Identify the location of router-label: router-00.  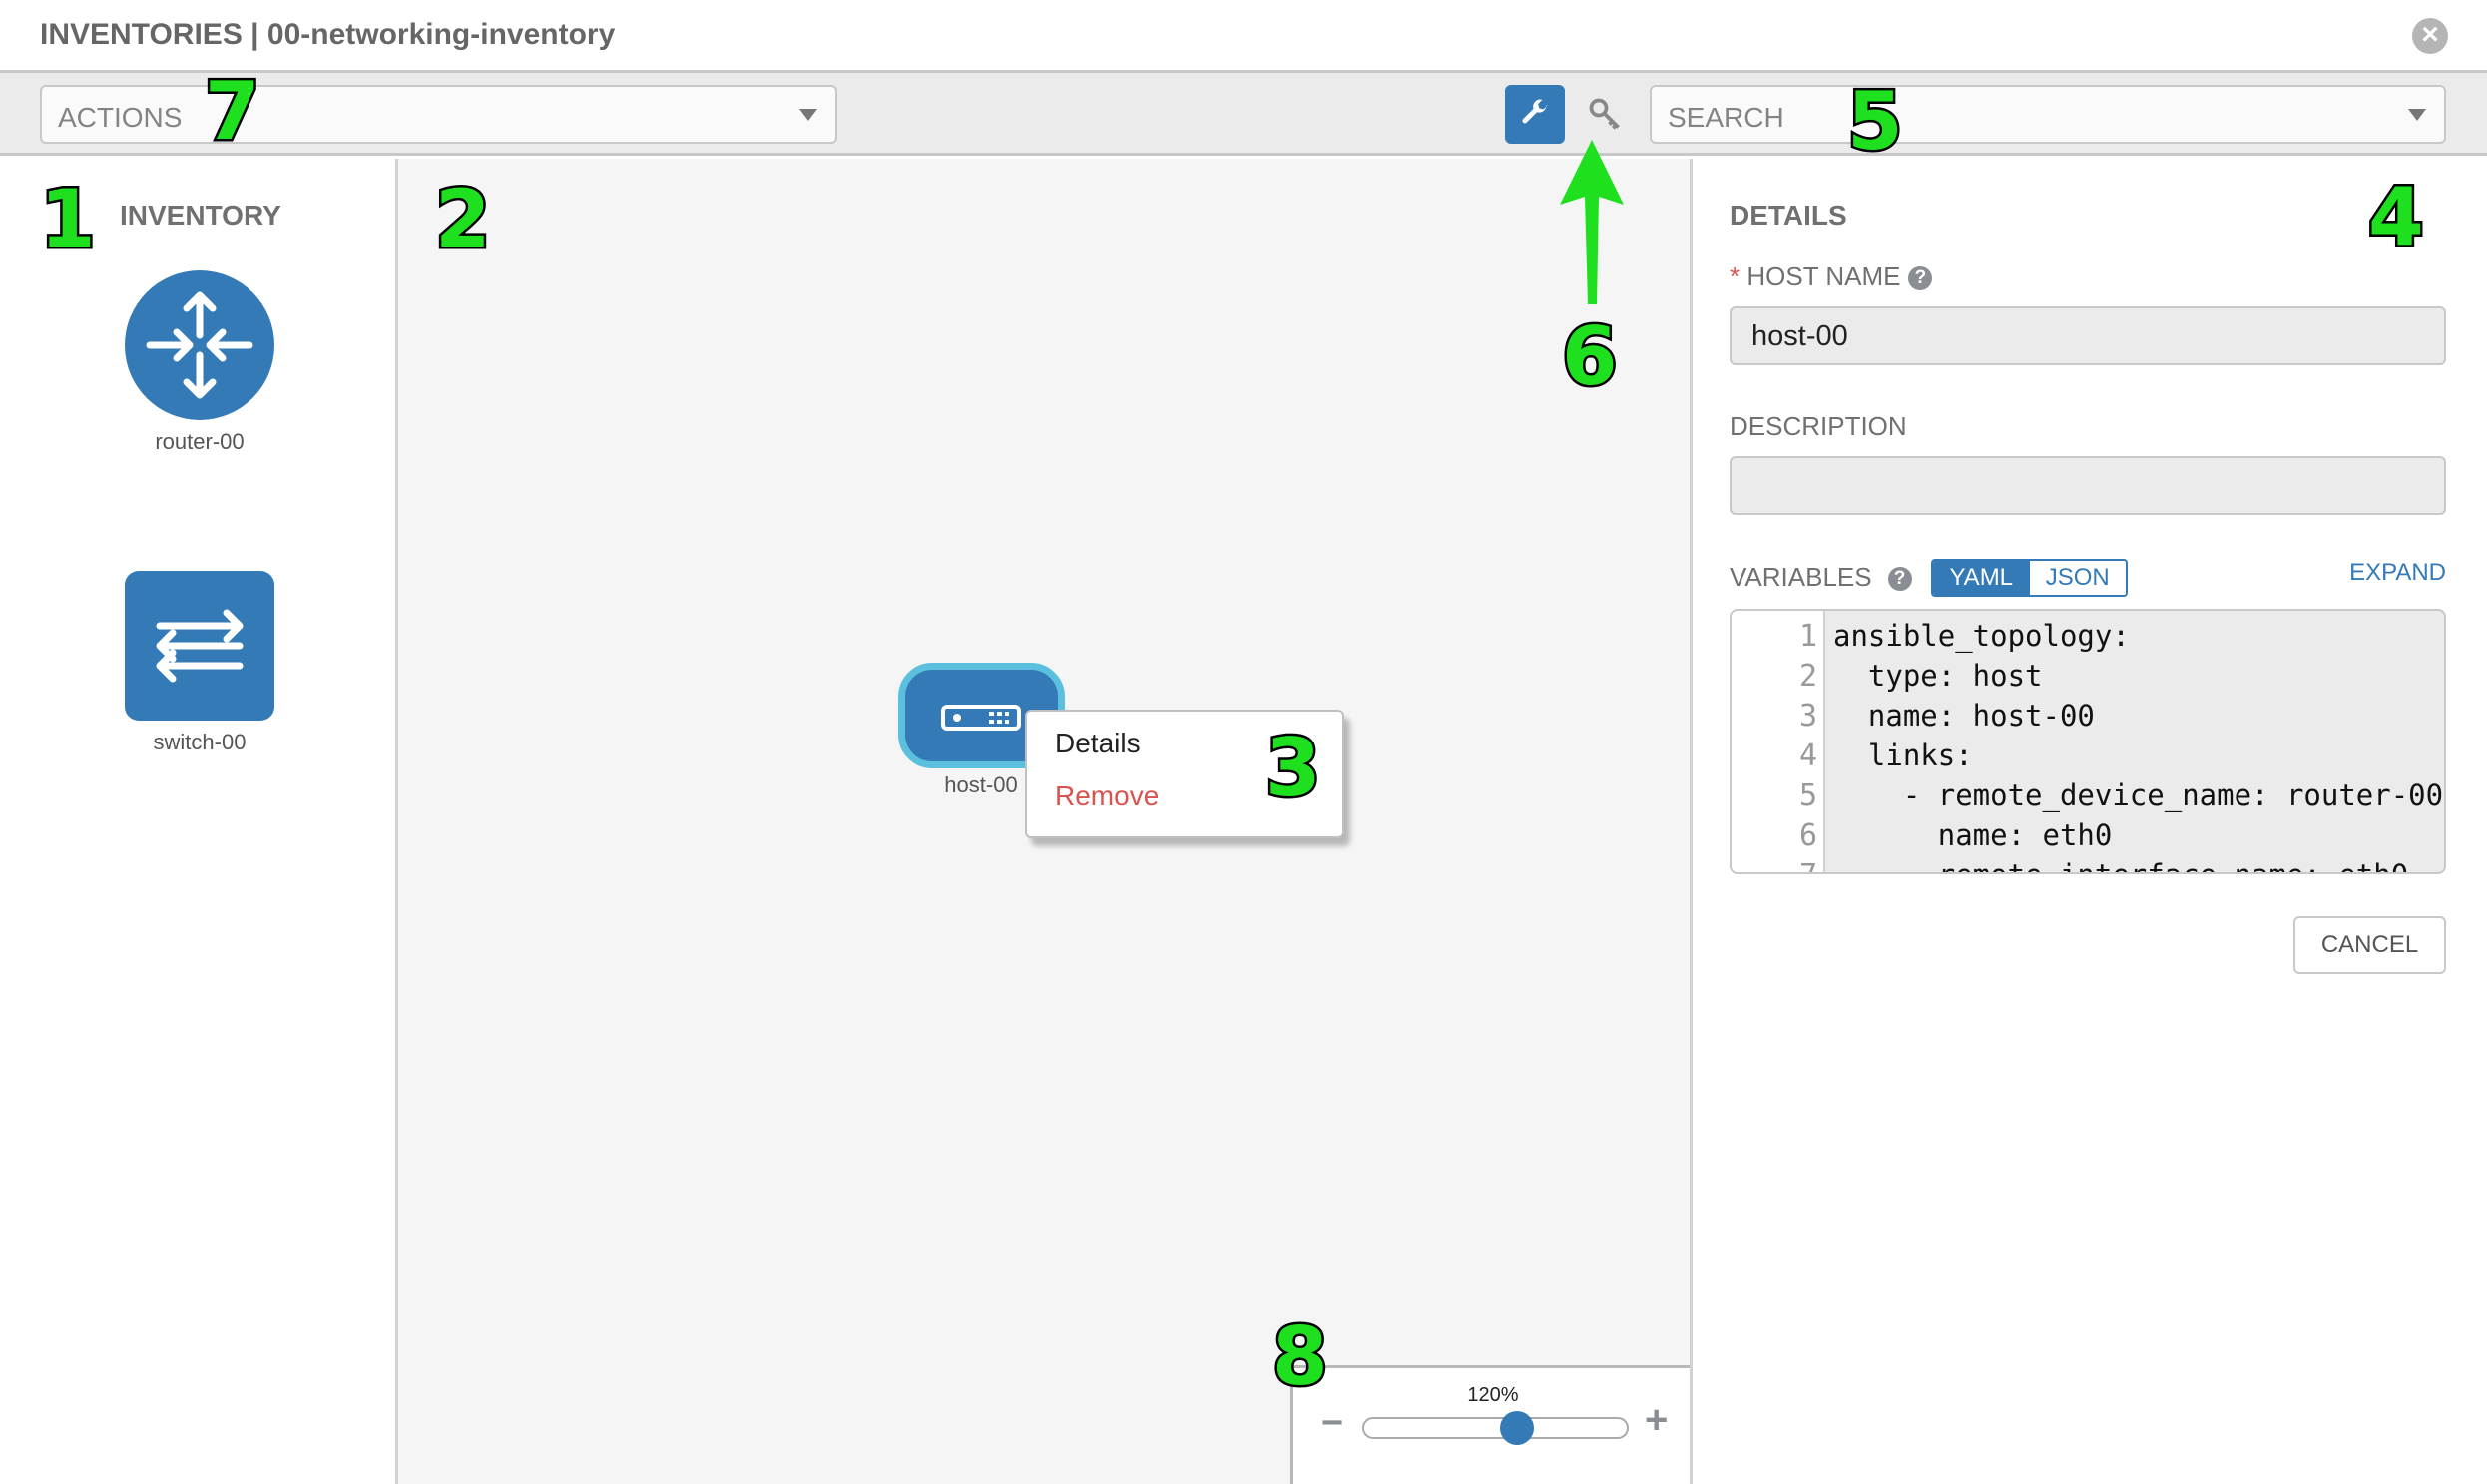
(200, 441).